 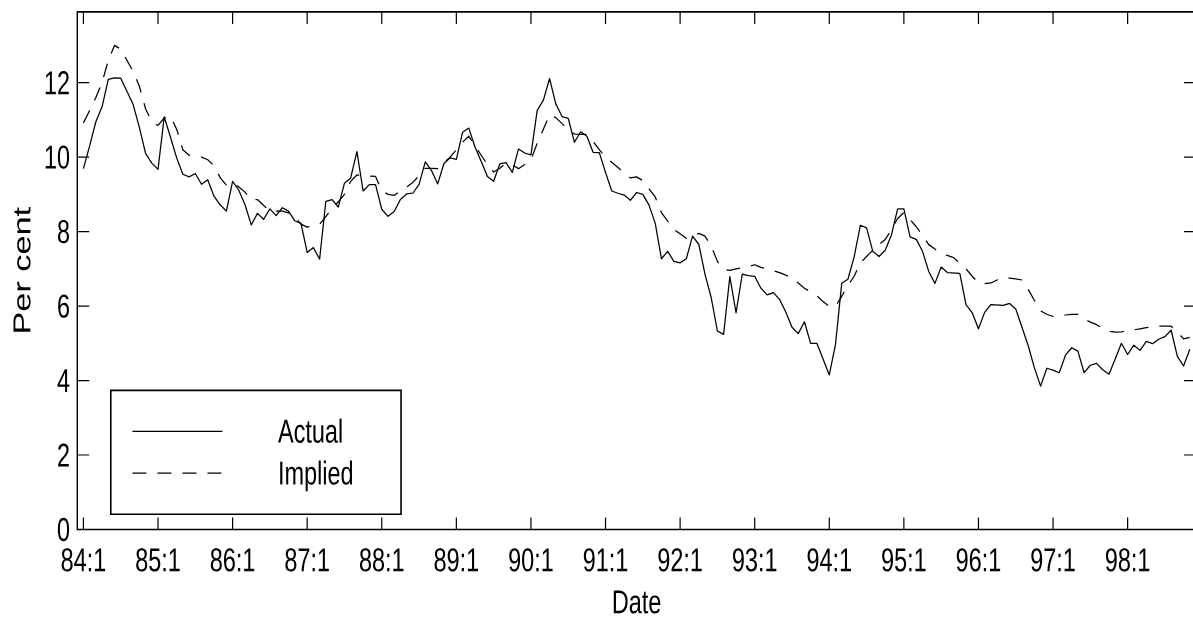 What do you see at coordinates (1053, 560) in the screenshot?
I see `x-tick-label: 97:1` at bounding box center [1053, 560].